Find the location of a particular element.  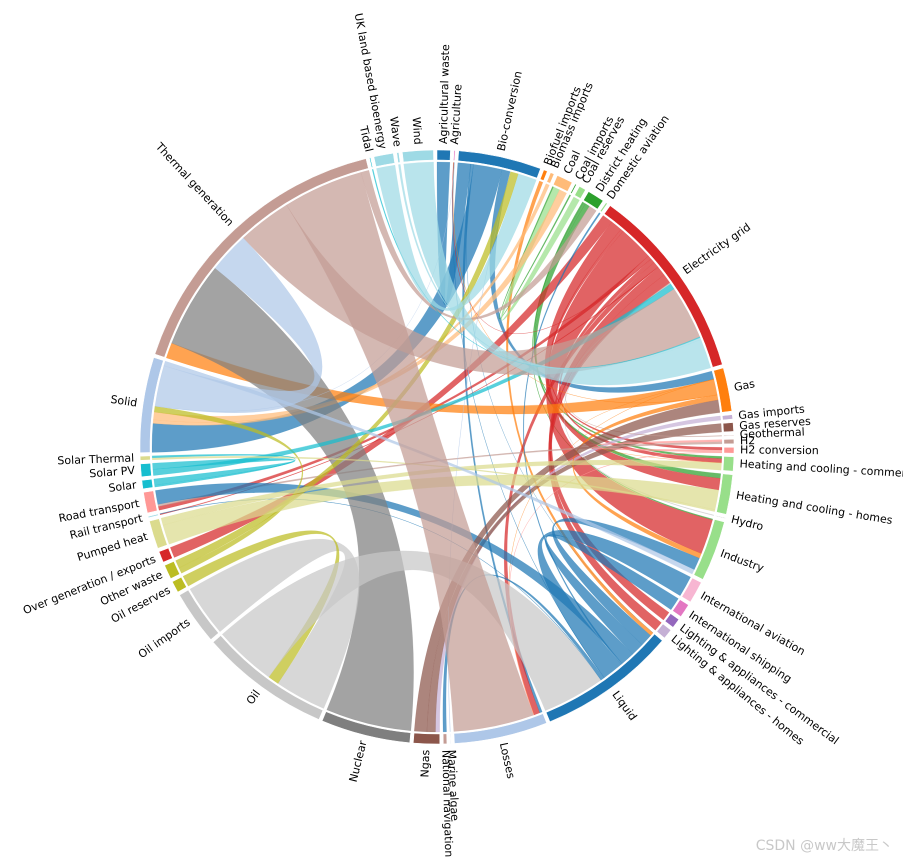

node-label: Bio-conversion is located at coordinates (510, 111).